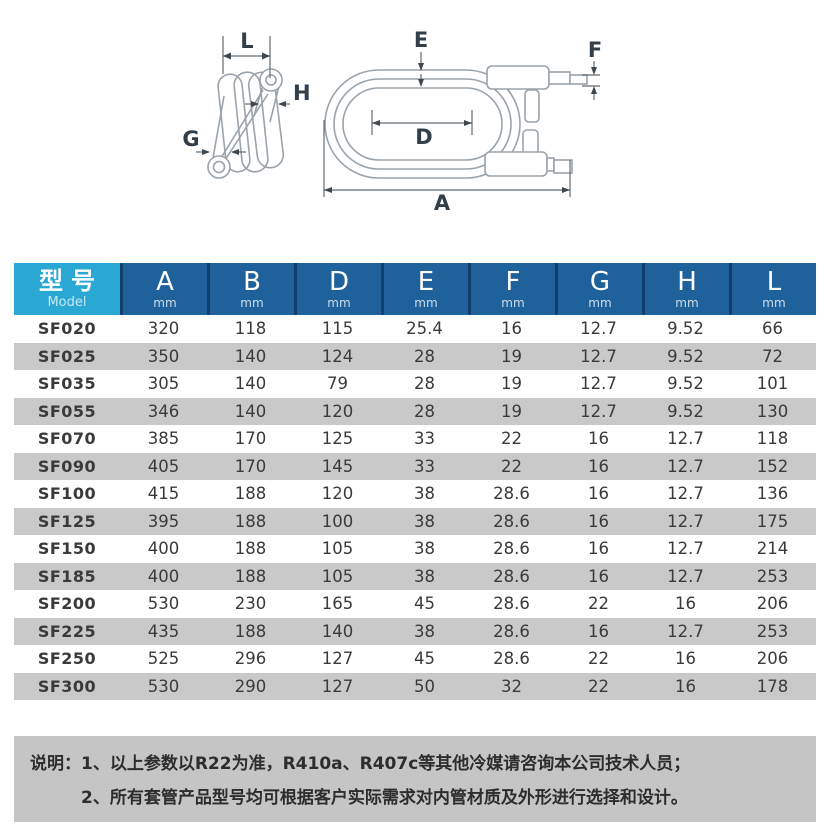 This screenshot has height=827, width=830. Describe the element at coordinates (71, 281) in the screenshot. I see `model-header-title: 型号` at that location.